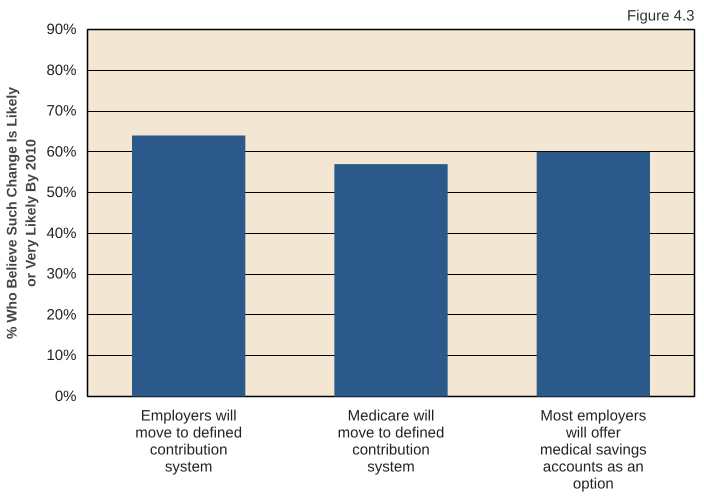 The width and height of the screenshot is (704, 497). Describe the element at coordinates (61, 233) in the screenshot. I see `y-tick-label: 40%` at that location.